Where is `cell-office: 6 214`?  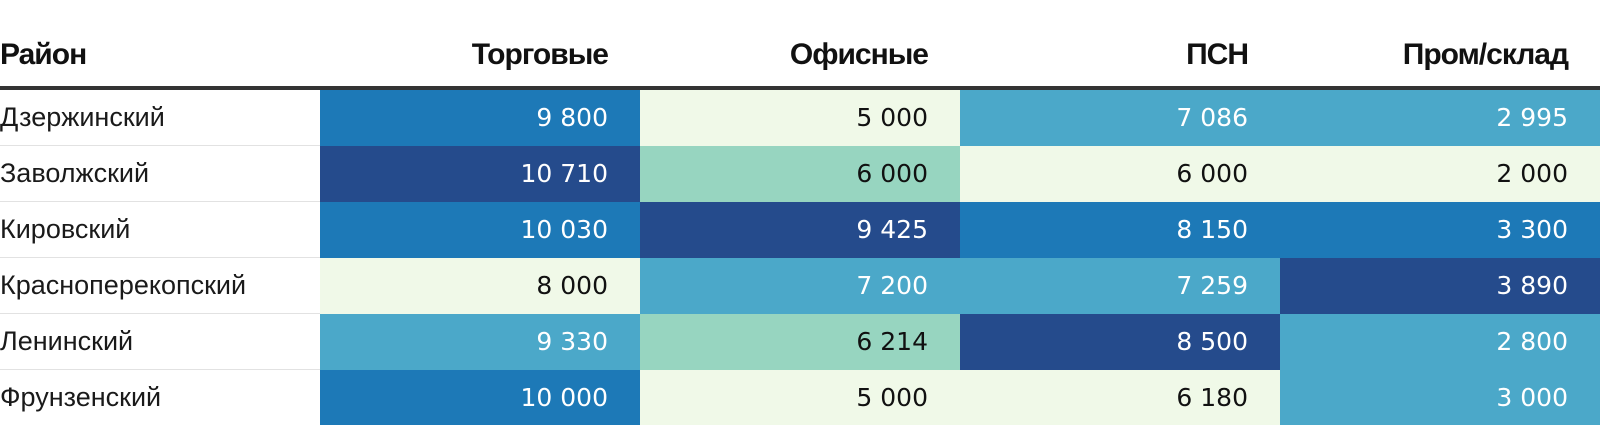 cell-office: 6 214 is located at coordinates (800, 341).